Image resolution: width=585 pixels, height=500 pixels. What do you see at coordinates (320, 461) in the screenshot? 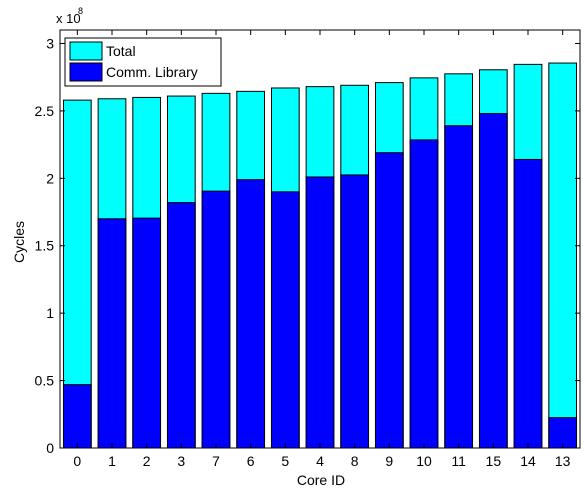
I see `x-tick-label: 4` at bounding box center [320, 461].